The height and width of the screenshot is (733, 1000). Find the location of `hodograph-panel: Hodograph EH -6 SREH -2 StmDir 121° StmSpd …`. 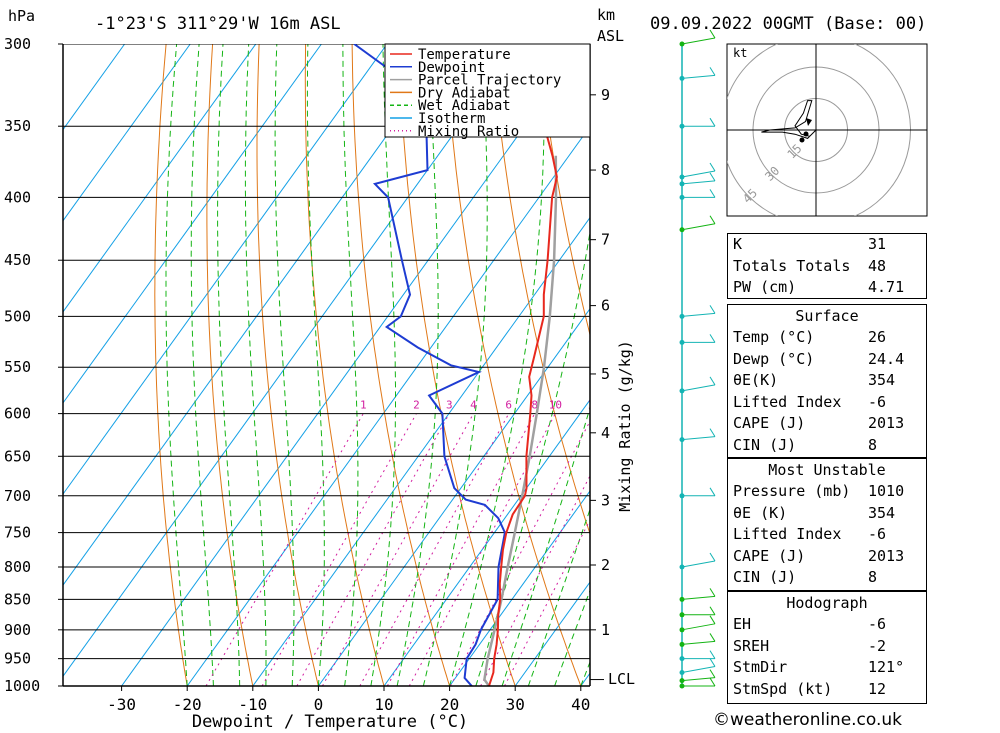

hodograph-panel: Hodograph EH -6 SREH -2 StmDir 121° StmSpd … is located at coordinates (827, 647).